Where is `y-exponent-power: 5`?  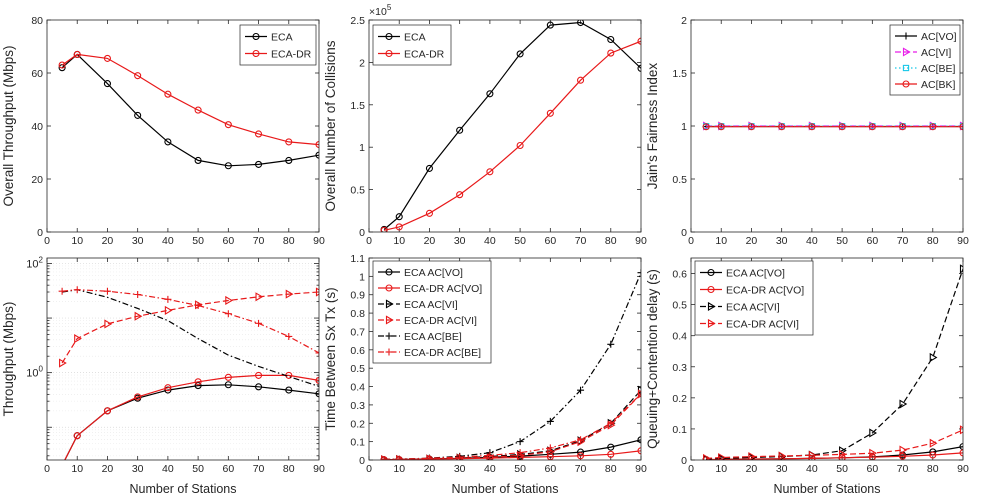
y-exponent-power: 5 is located at coordinates (389, 7).